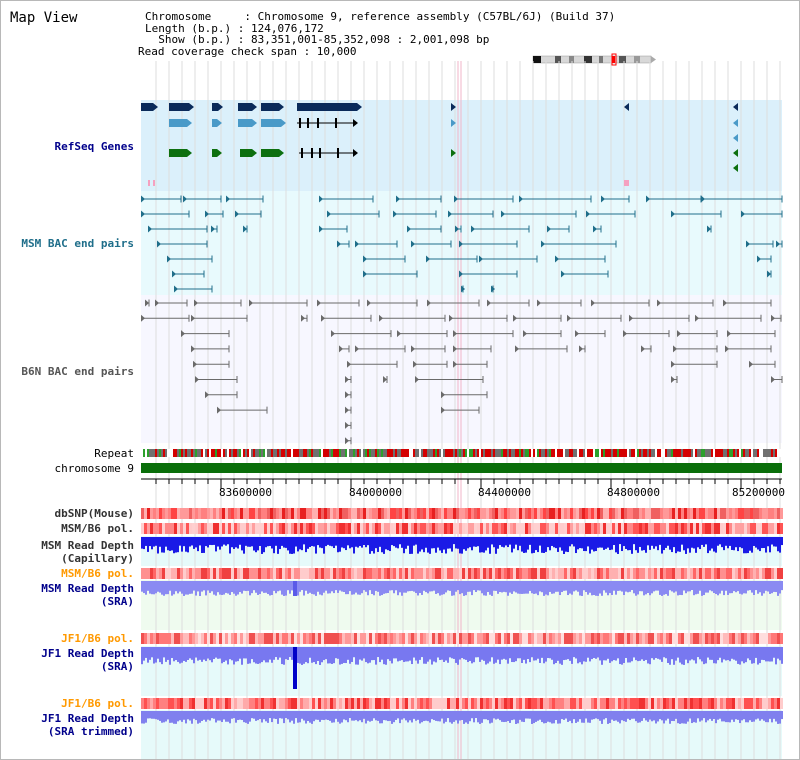 The height and width of the screenshot is (760, 800). What do you see at coordinates (94, 146) in the screenshot?
I see `track-label-refseq: RefSeq Genes` at bounding box center [94, 146].